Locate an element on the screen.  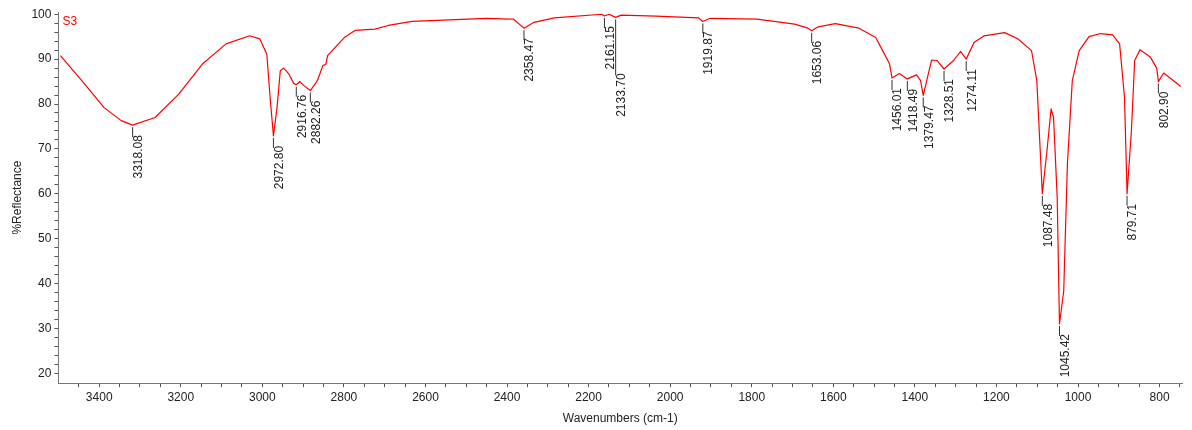
y-tick-label: 30 is located at coordinates (45, 327).